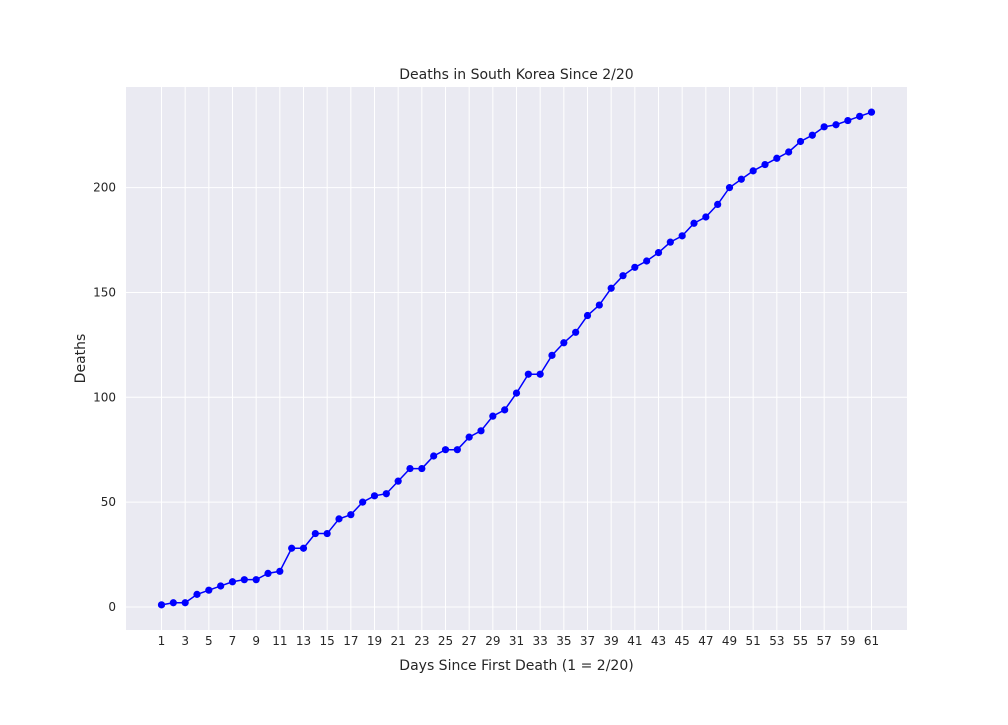  Describe the element at coordinates (847, 641) in the screenshot. I see `x-tick-label: 59` at that location.